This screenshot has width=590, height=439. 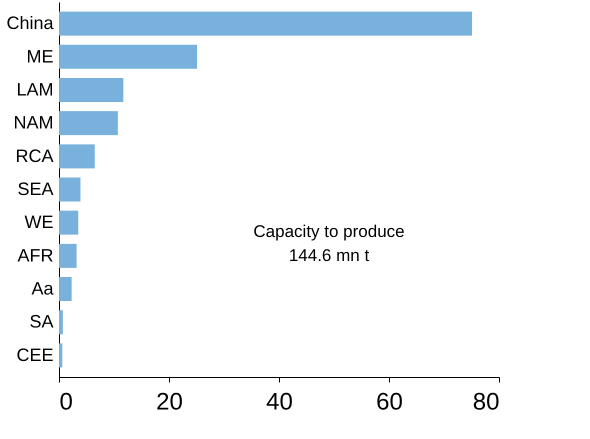 I want to click on y-tick-label: NAM, so click(x=34, y=122).